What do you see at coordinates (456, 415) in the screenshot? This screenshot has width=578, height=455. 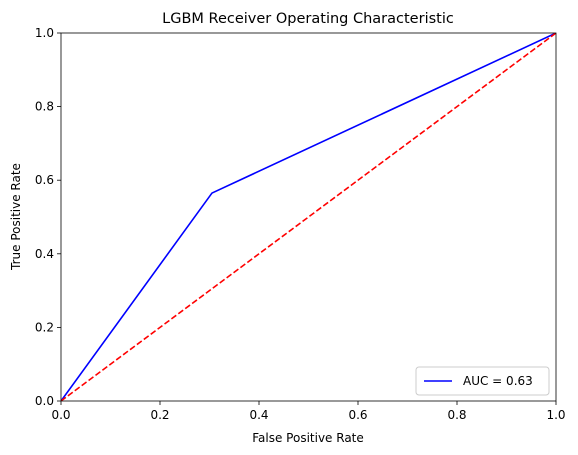 I see `x-tick-label: 0.8` at bounding box center [456, 415].